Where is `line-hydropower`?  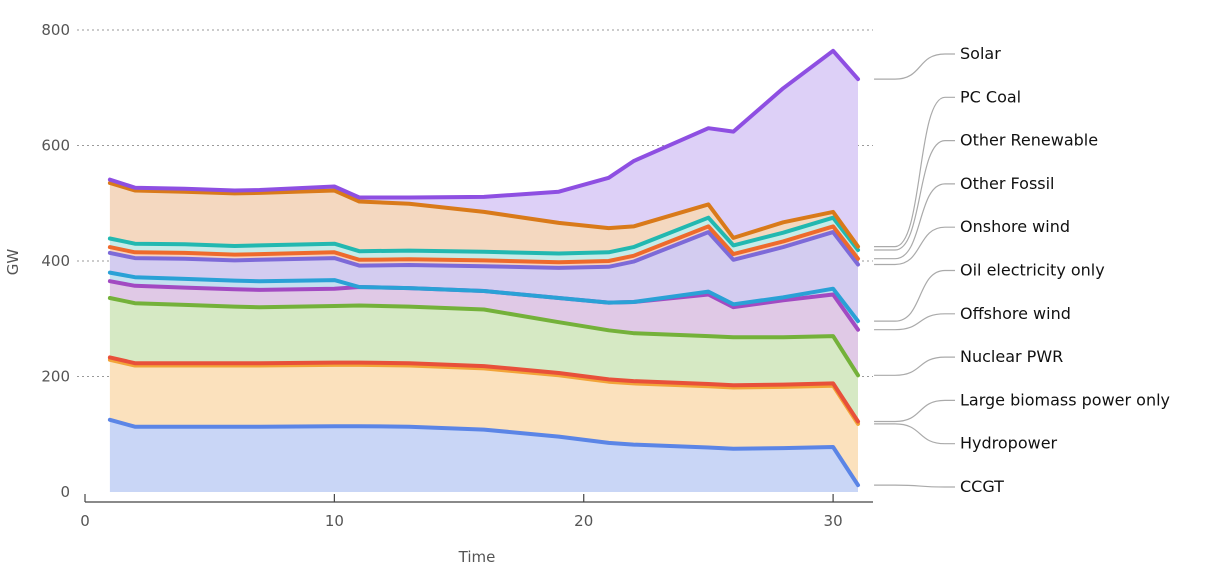
line-hydropower is located at coordinates (483, 391).